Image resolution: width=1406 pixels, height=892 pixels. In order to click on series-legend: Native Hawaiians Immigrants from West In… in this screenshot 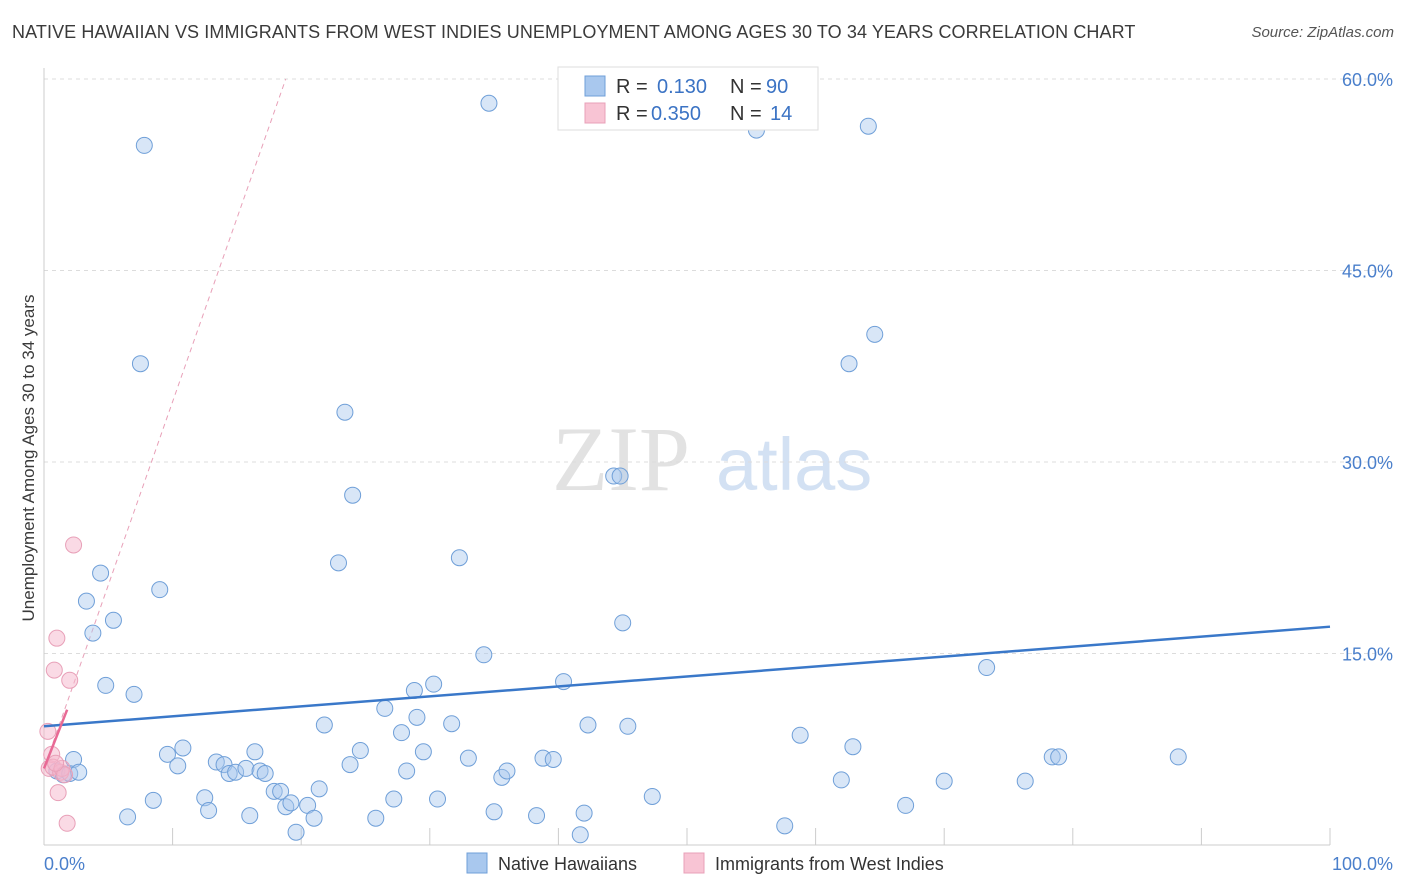, I will do `click(705, 863)`.